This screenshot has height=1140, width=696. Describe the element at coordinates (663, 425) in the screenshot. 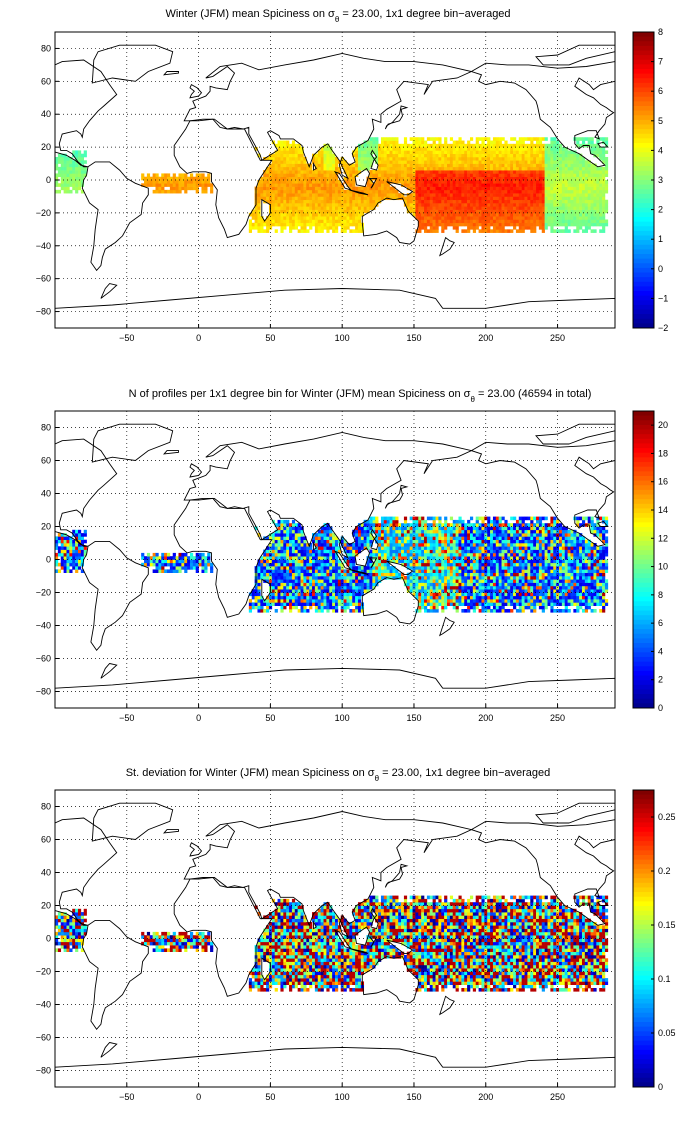

I see `colorbar-tick-label: 20` at that location.